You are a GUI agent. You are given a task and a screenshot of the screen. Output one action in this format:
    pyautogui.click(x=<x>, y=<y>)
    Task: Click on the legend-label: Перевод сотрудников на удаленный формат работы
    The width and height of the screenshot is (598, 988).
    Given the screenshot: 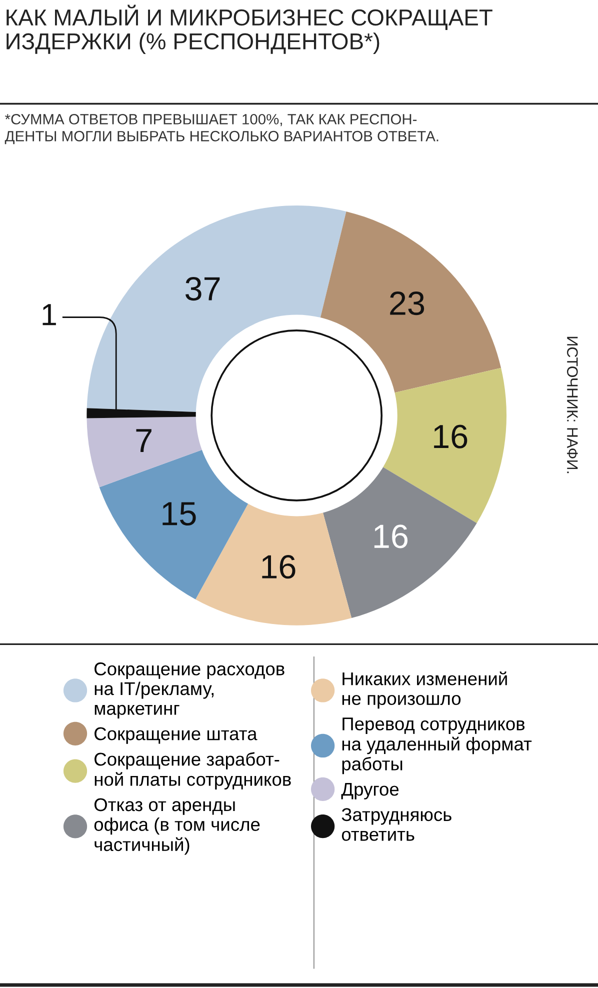 What is the action you would take?
    pyautogui.click(x=437, y=746)
    